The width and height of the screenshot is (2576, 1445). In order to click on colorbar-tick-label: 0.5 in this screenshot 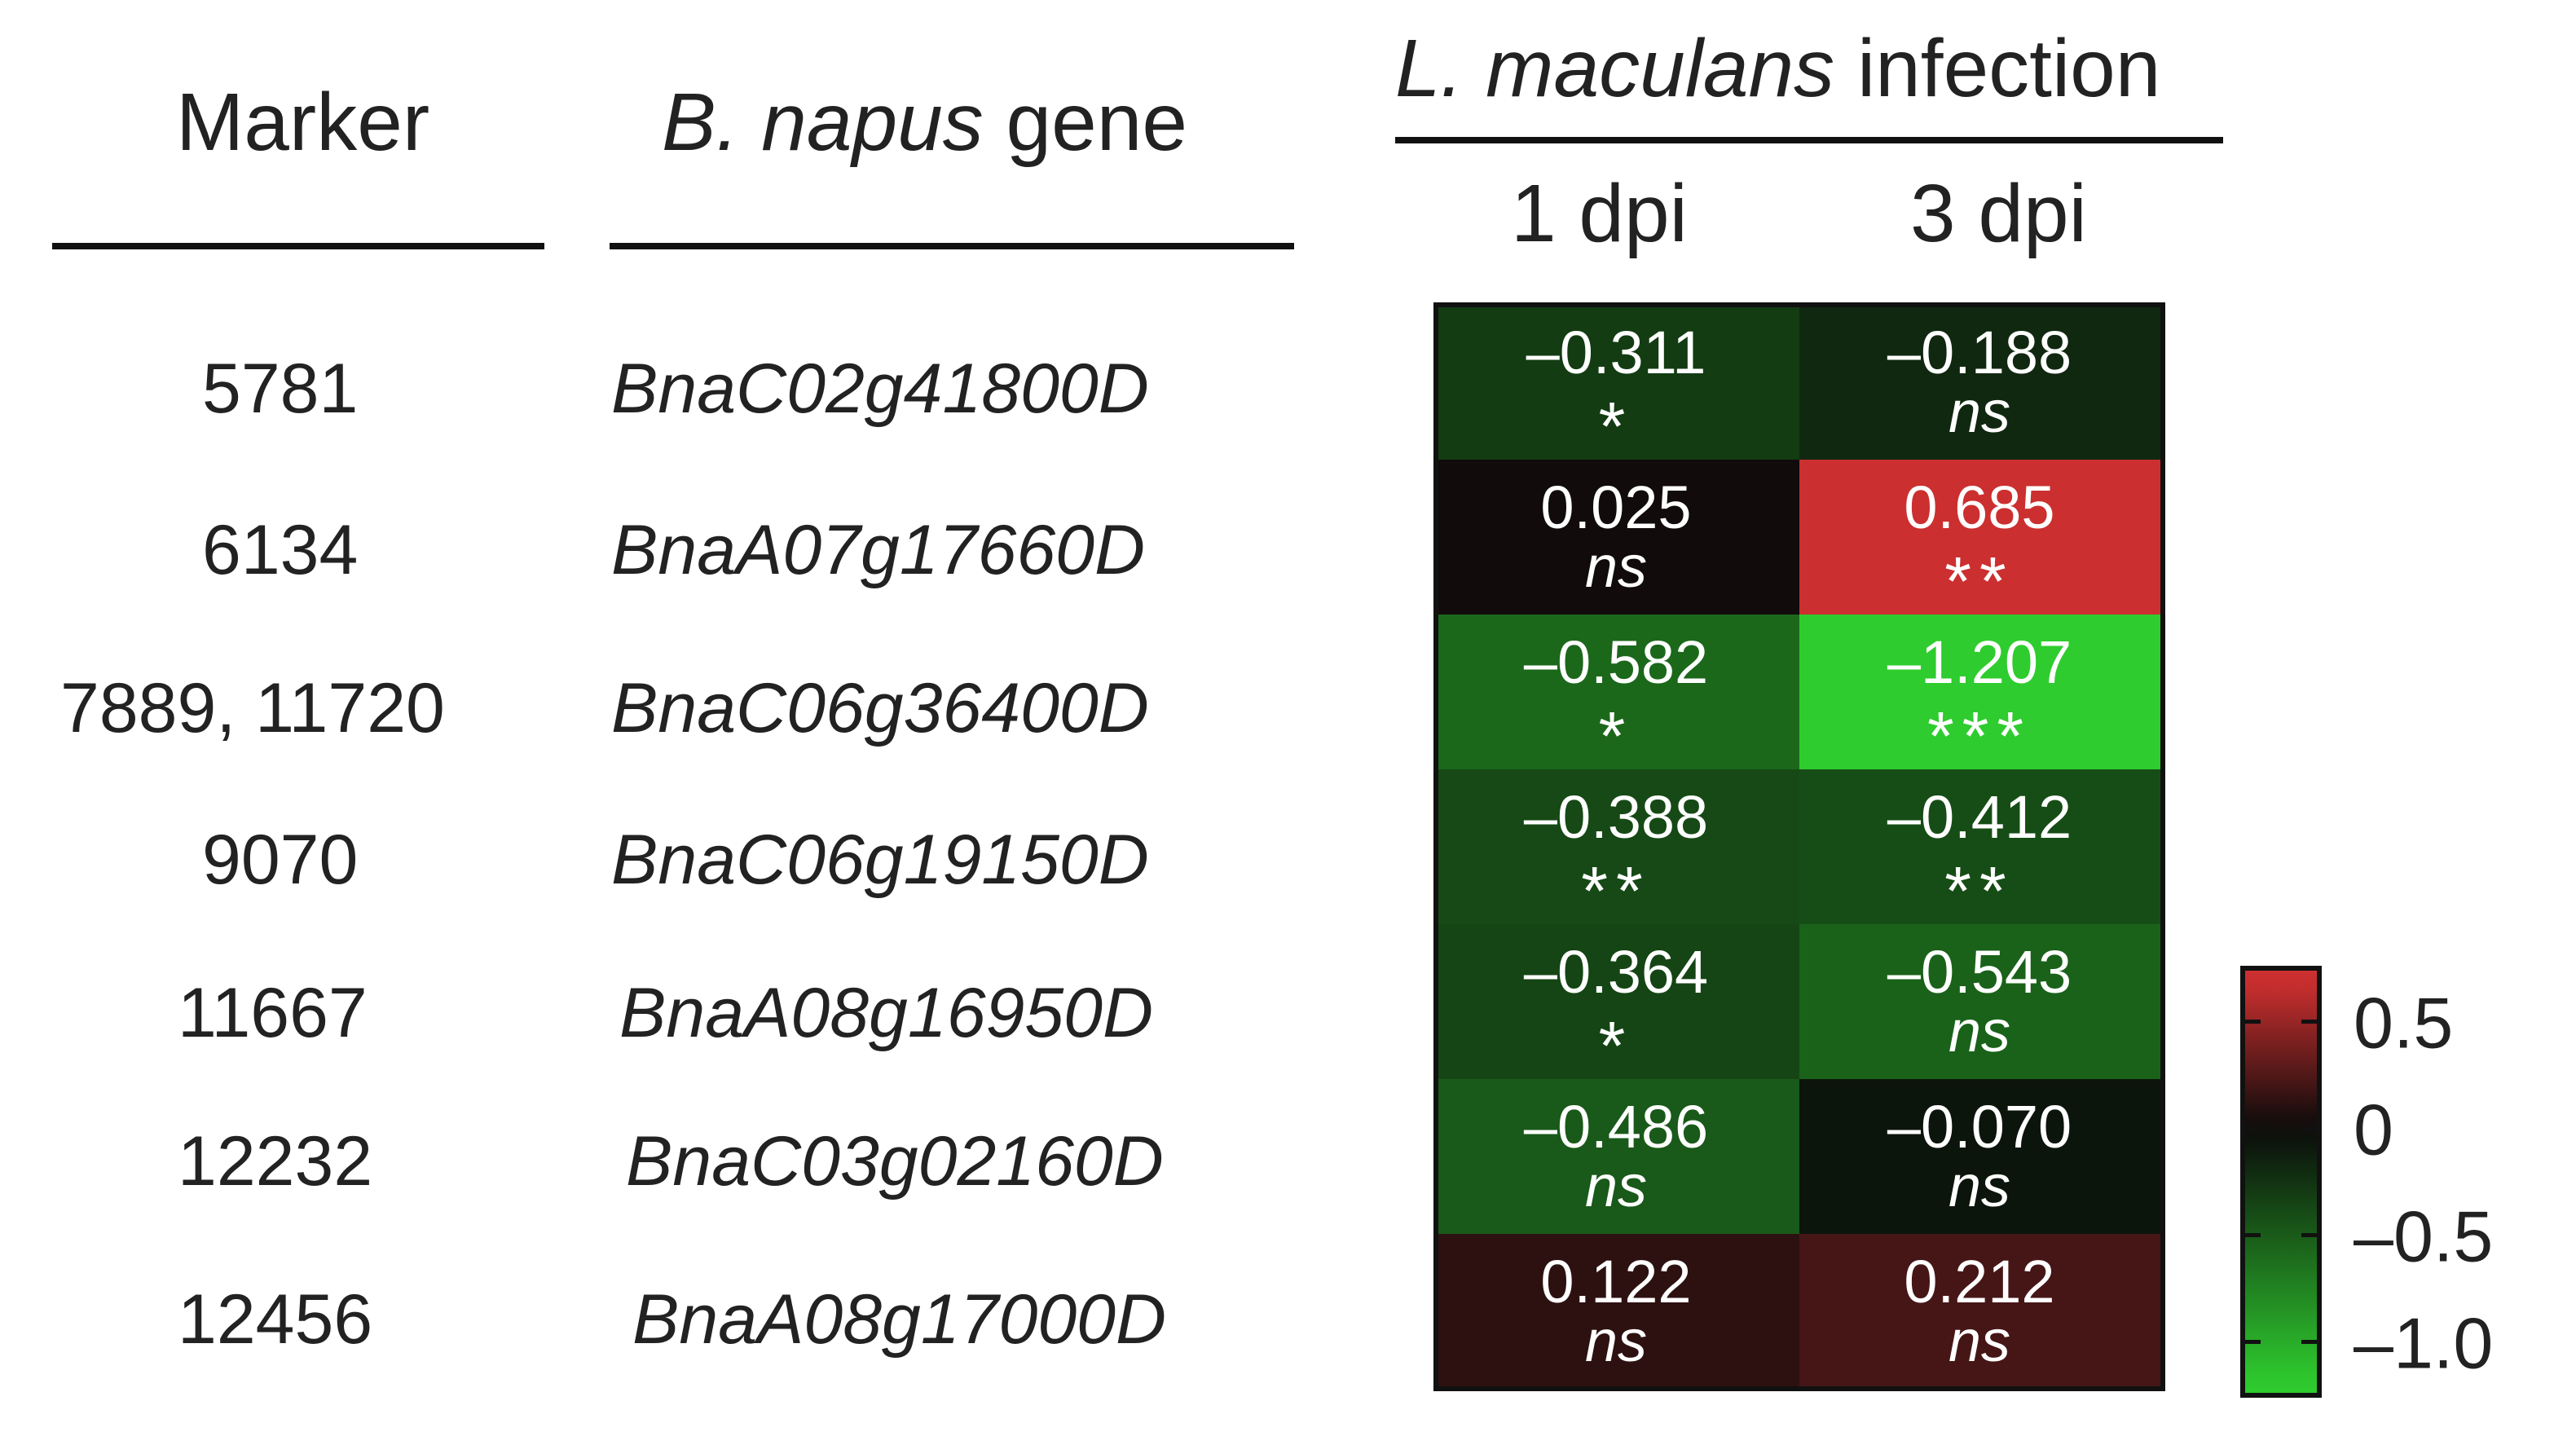, I will do `click(2404, 1023)`.